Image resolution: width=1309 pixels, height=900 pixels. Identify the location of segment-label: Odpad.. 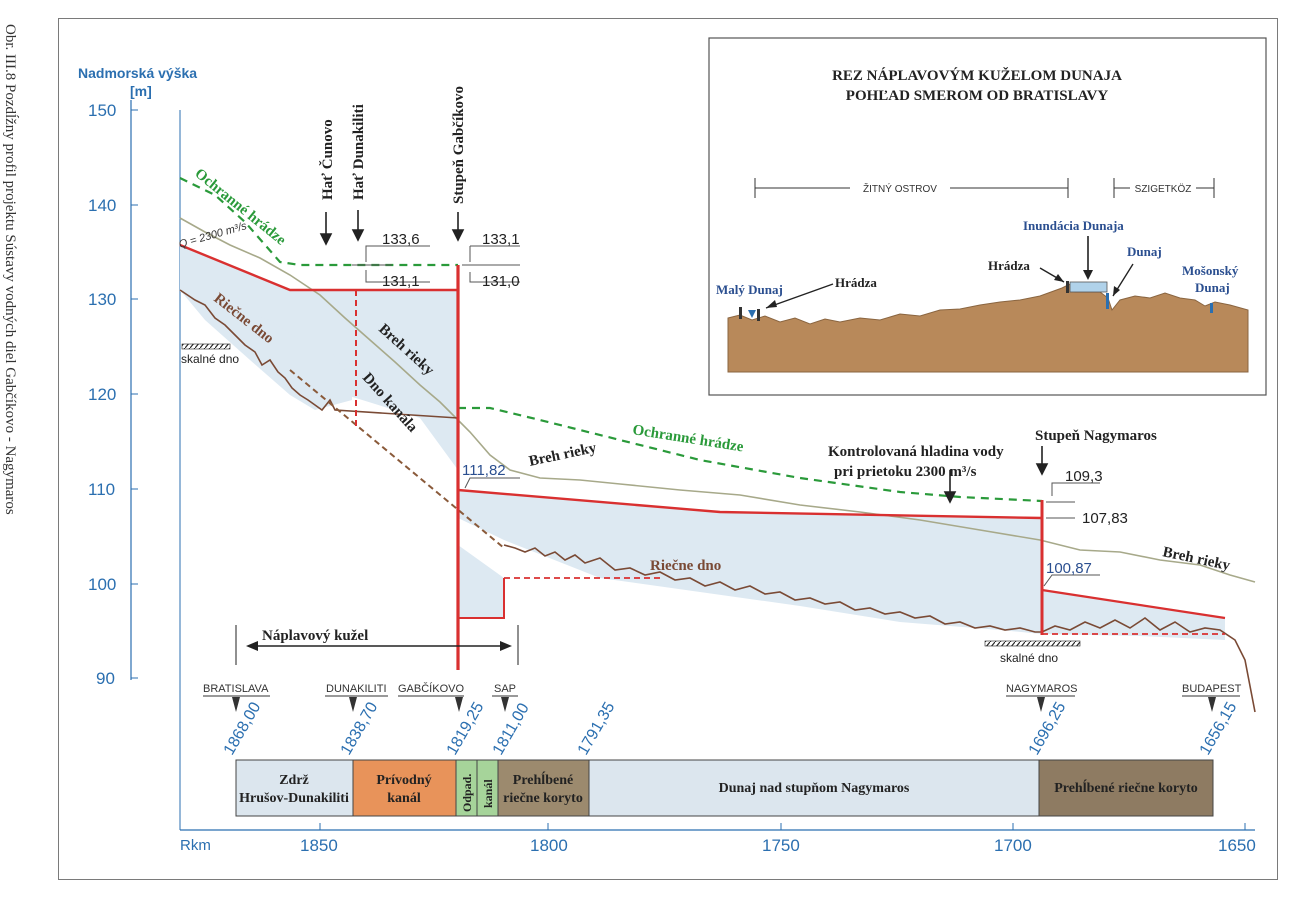
(467, 793).